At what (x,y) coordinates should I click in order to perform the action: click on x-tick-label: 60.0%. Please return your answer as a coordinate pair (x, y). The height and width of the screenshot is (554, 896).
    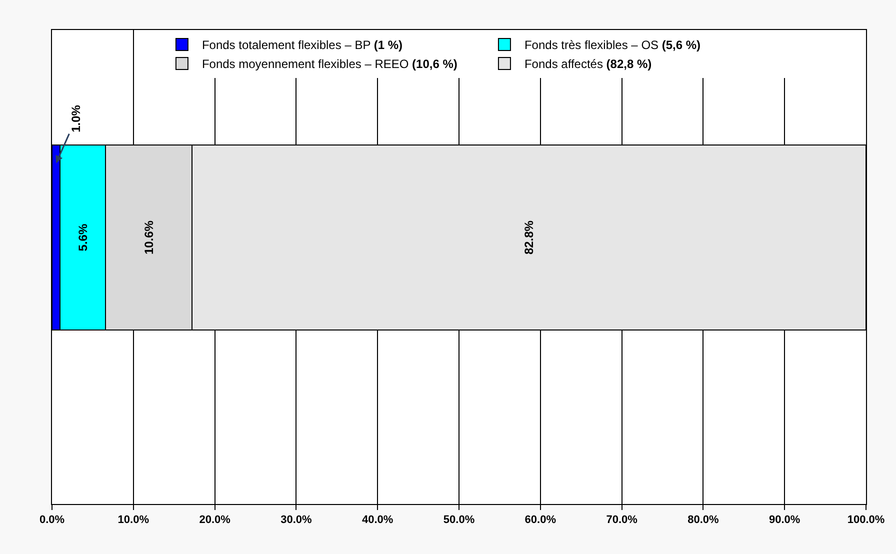
    Looking at the image, I should click on (540, 520).